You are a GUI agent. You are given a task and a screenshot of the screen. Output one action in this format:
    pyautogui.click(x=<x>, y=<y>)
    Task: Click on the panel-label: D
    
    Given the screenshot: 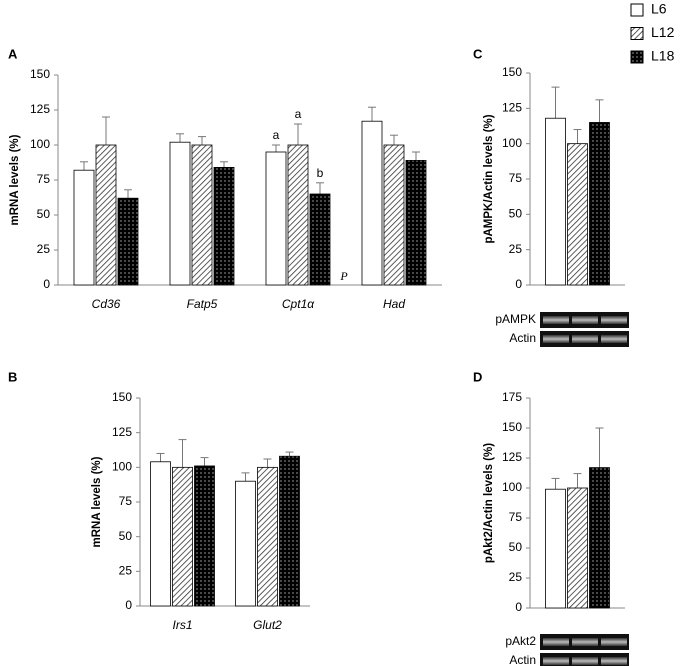 What is the action you would take?
    pyautogui.click(x=477, y=376)
    